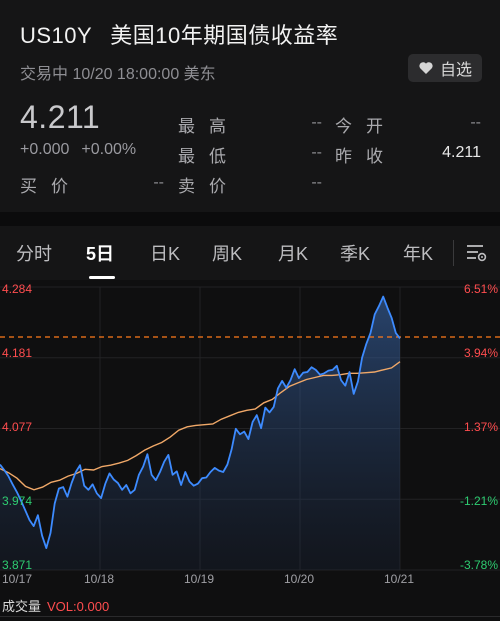  I want to click on x-tick: 10/19, so click(199, 579).